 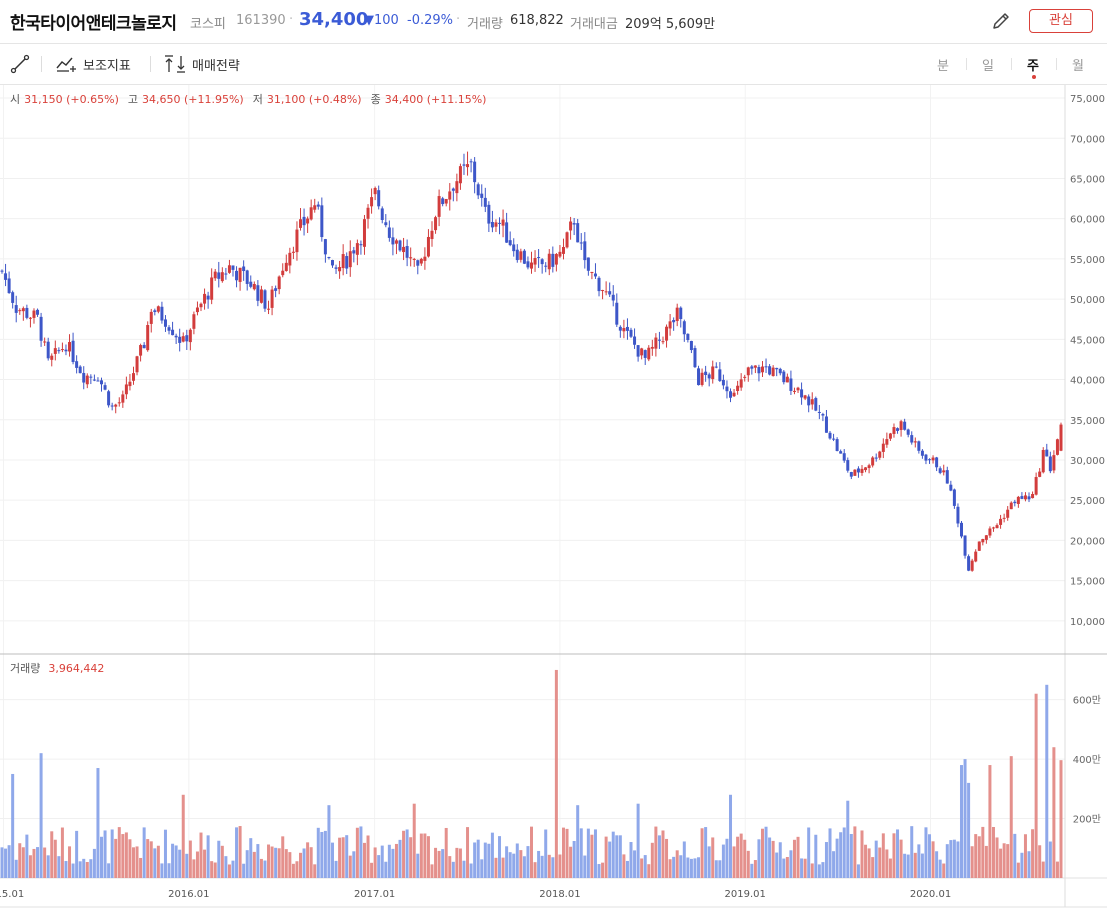 What do you see at coordinates (76, 668) in the screenshot?
I see `volume-panel-value: 3,964,442` at bounding box center [76, 668].